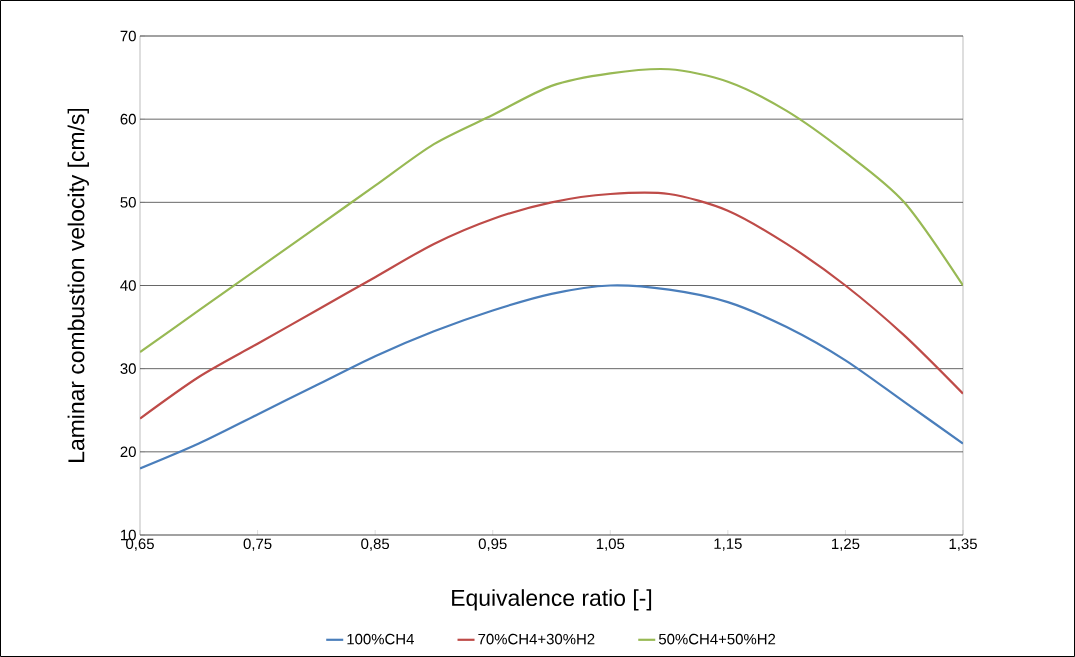 The image size is (1075, 657). What do you see at coordinates (552, 600) in the screenshot?
I see `x-axis-title: Equivalence ratio [-]` at bounding box center [552, 600].